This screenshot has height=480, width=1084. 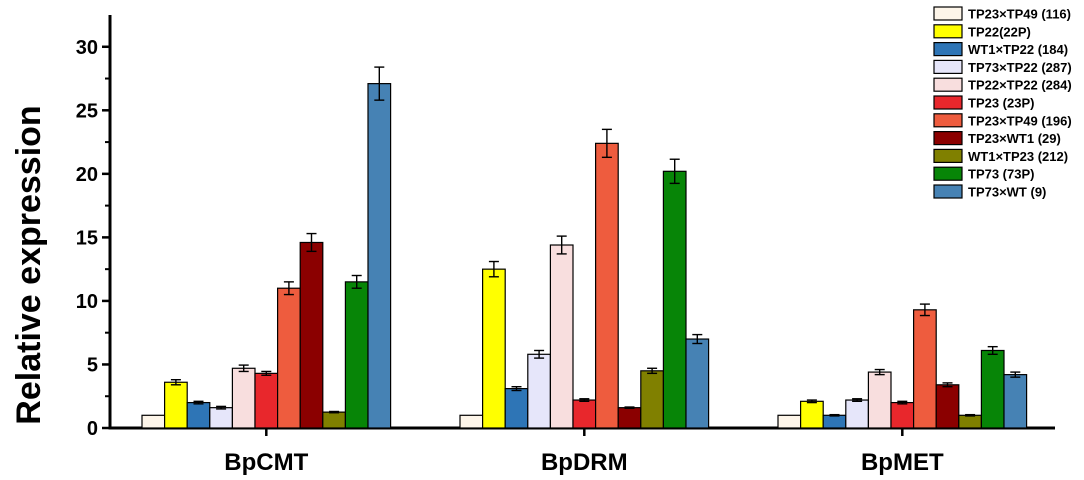 What do you see at coordinates (87, 238) in the screenshot?
I see `y-tick-label: 15` at bounding box center [87, 238].